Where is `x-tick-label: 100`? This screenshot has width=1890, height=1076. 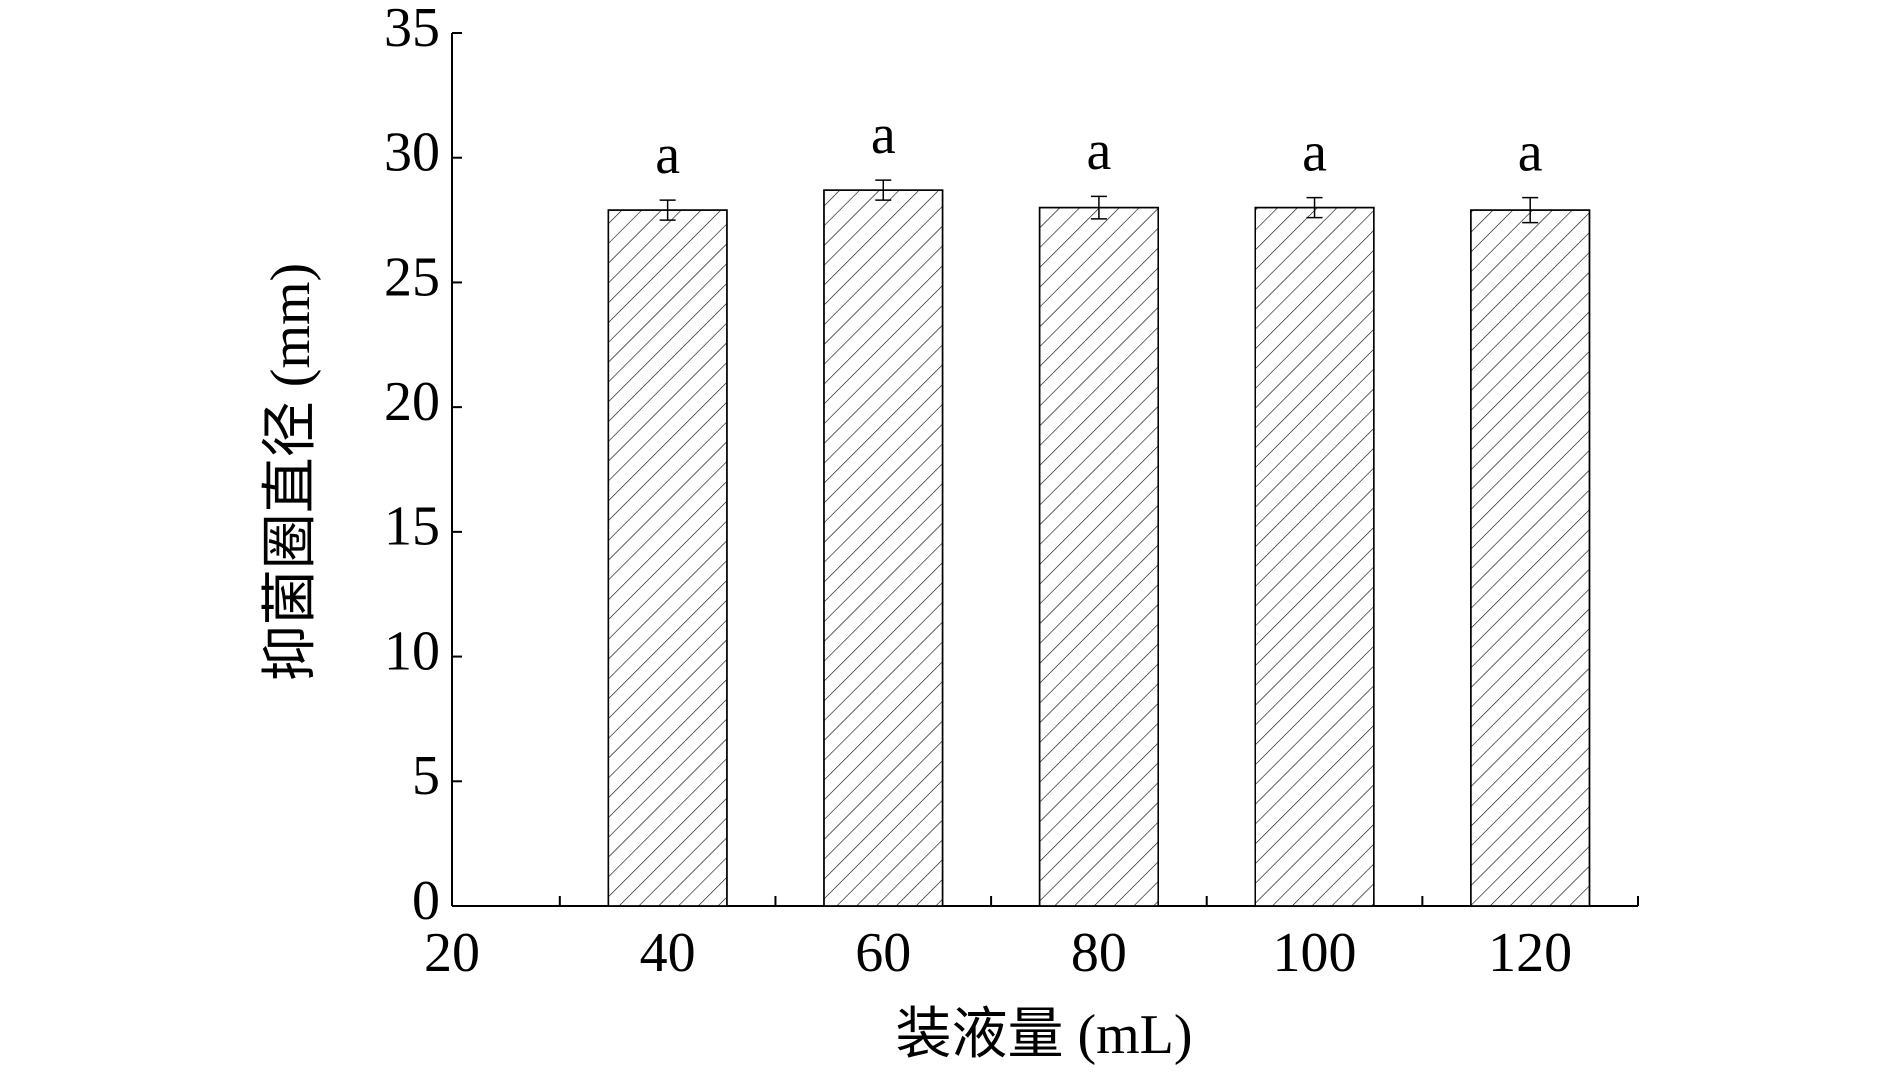
x-tick-label: 100 is located at coordinates (1315, 953).